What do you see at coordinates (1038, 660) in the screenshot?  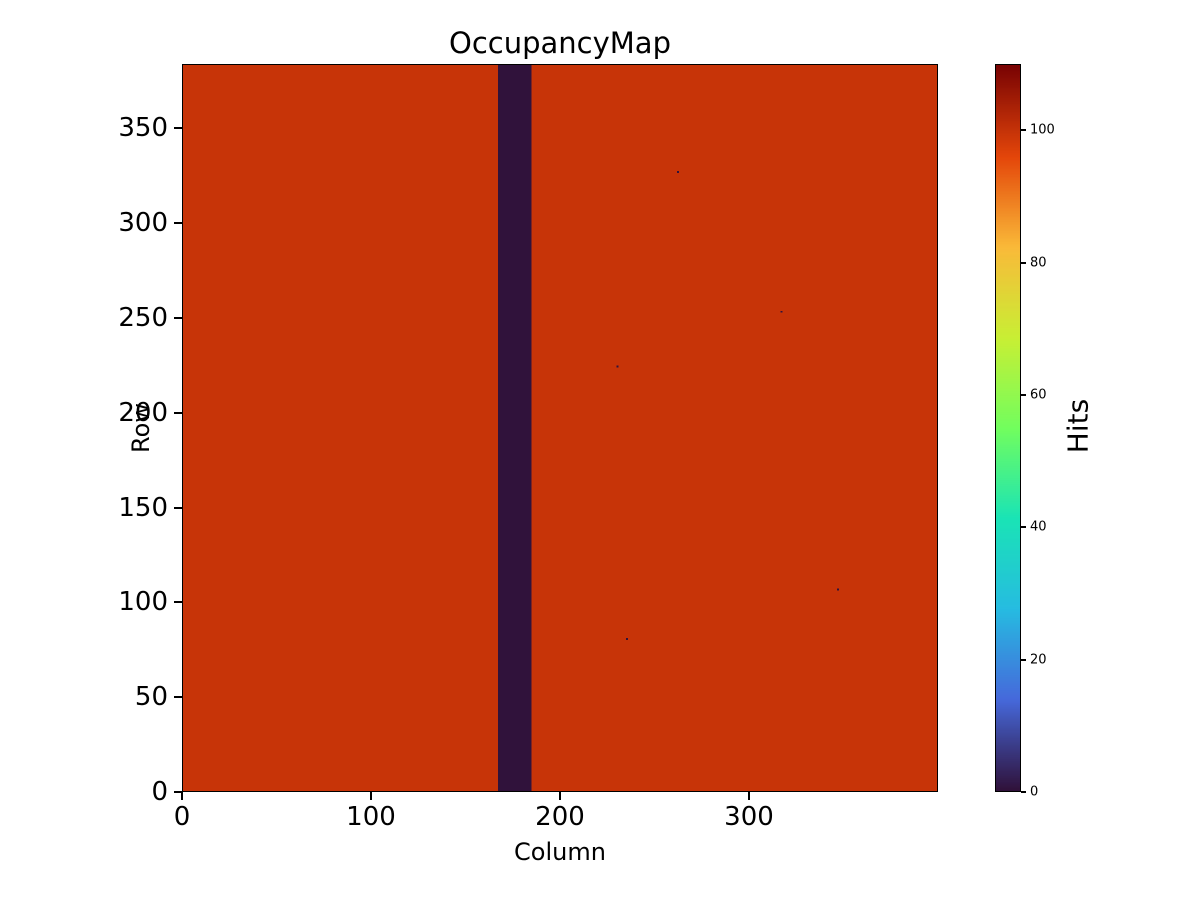 I see `colorbar-tick-label: 20` at bounding box center [1038, 660].